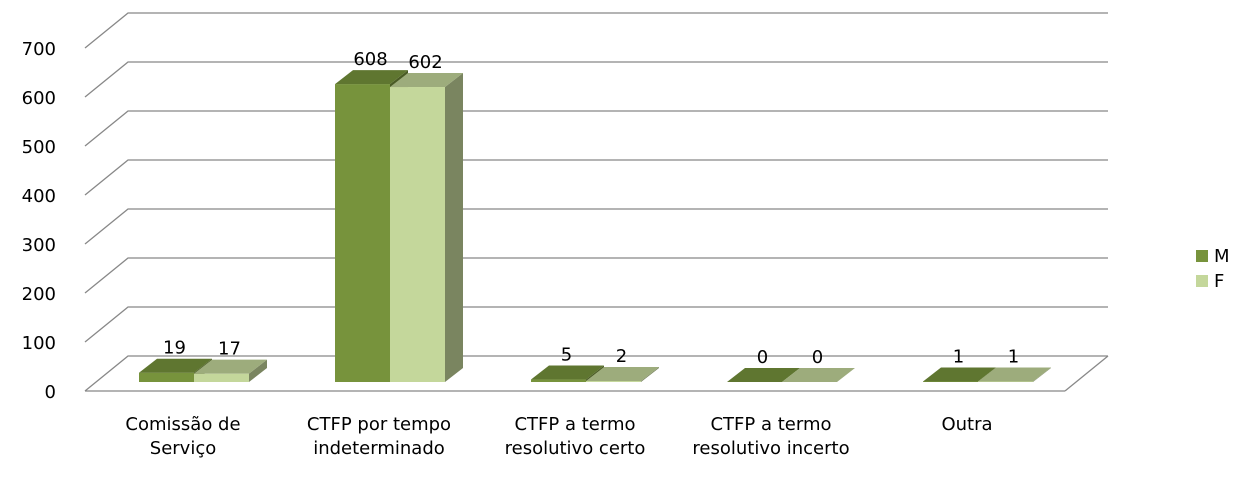  Describe the element at coordinates (39, 343) in the screenshot. I see `y-tick-label: 100` at that location.